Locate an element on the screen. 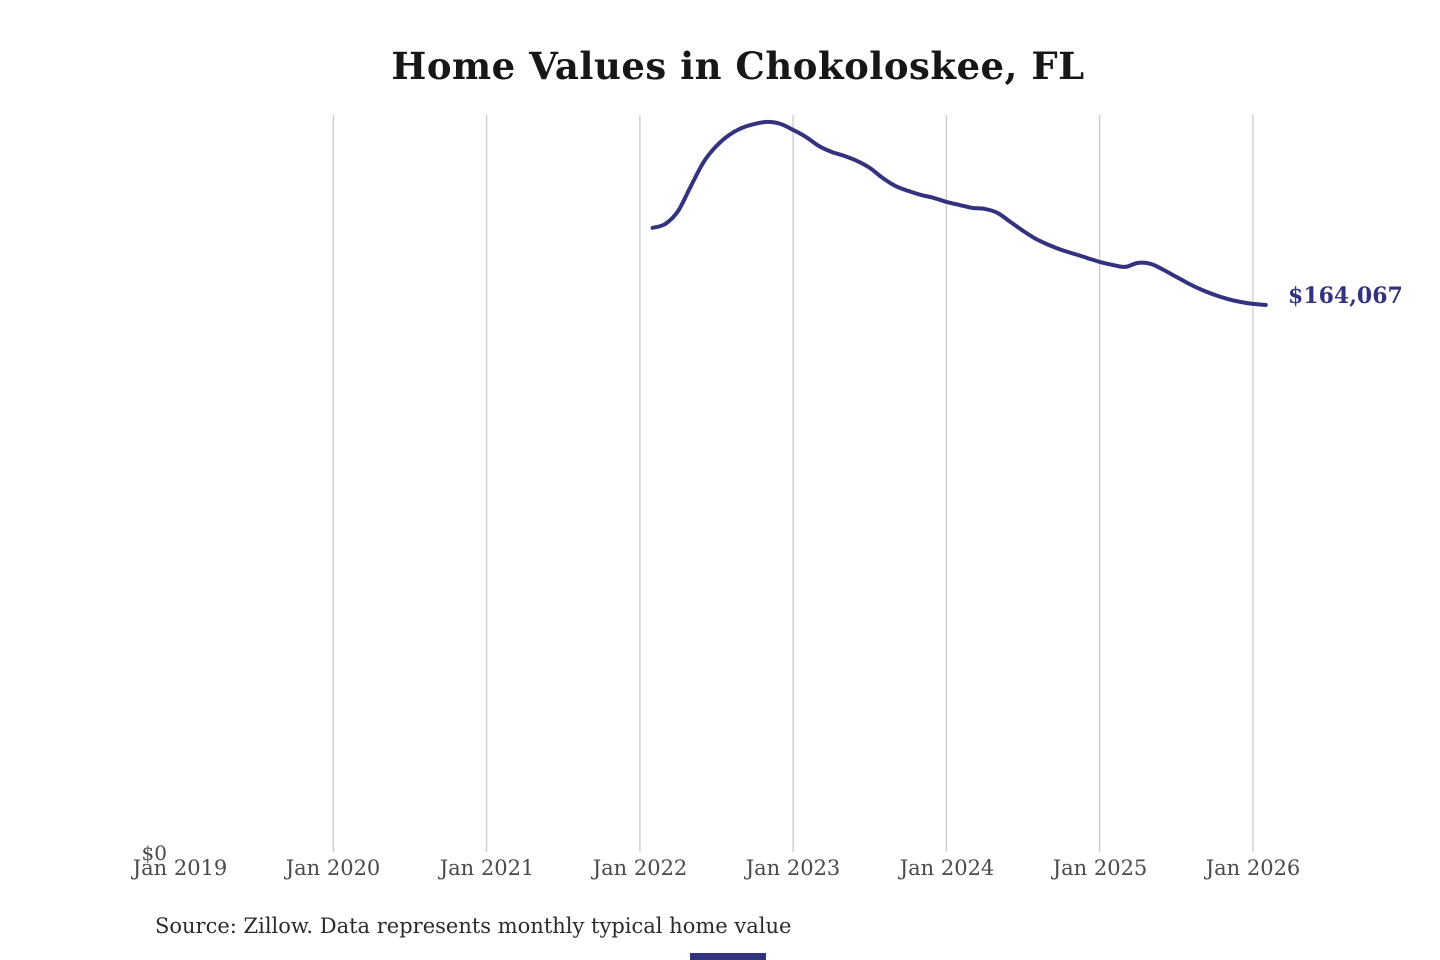  x-axis-label-2022: Jan 2022 is located at coordinates (640, 868).